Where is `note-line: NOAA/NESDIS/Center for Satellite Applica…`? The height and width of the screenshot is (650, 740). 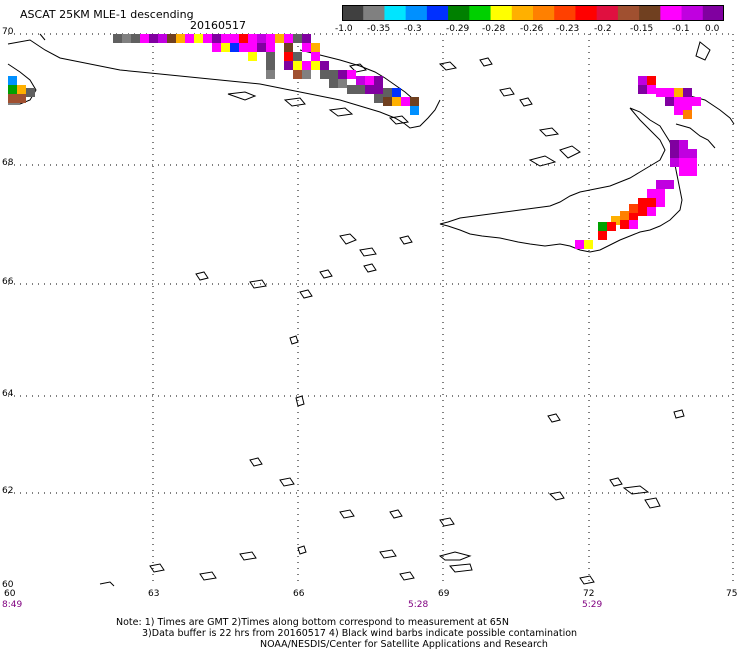
note-line: NOAA/NESDIS/Center for Satellite Applica… is located at coordinates (404, 644).